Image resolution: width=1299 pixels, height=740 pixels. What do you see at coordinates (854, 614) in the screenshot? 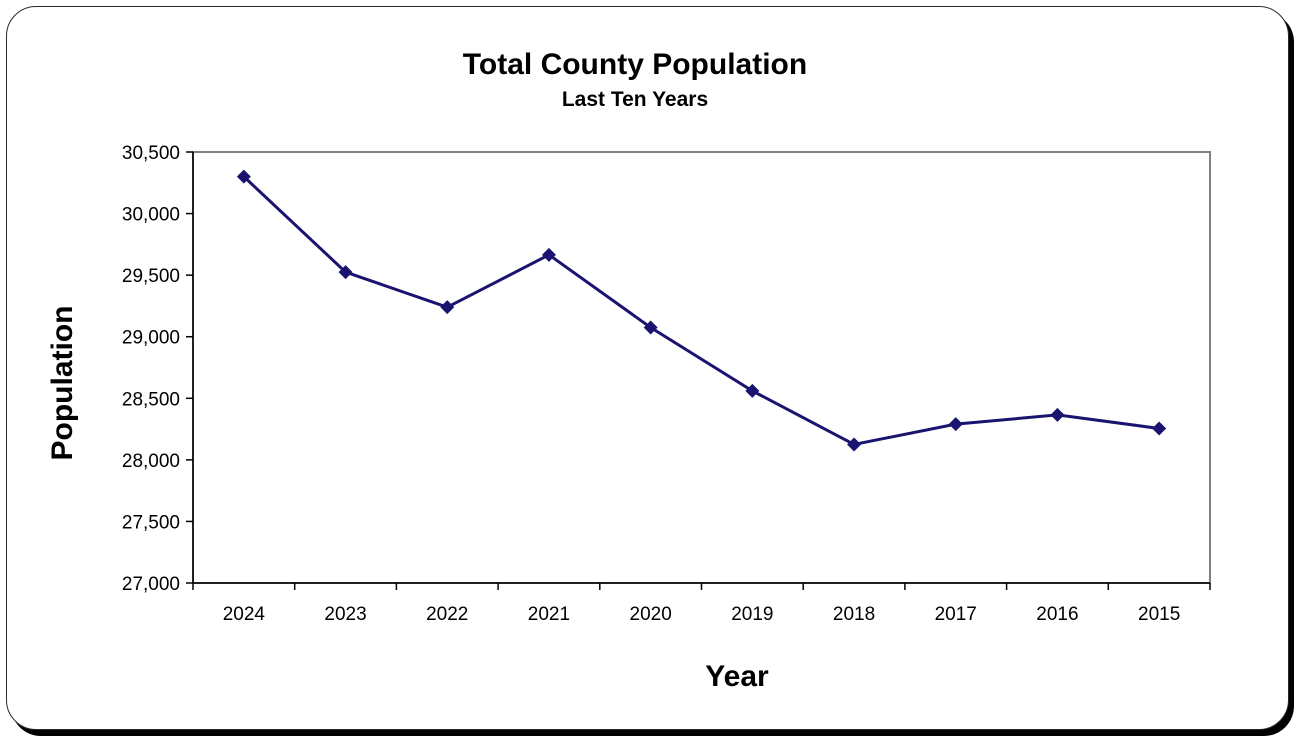
I see `x-tick-label: 2018` at bounding box center [854, 614].